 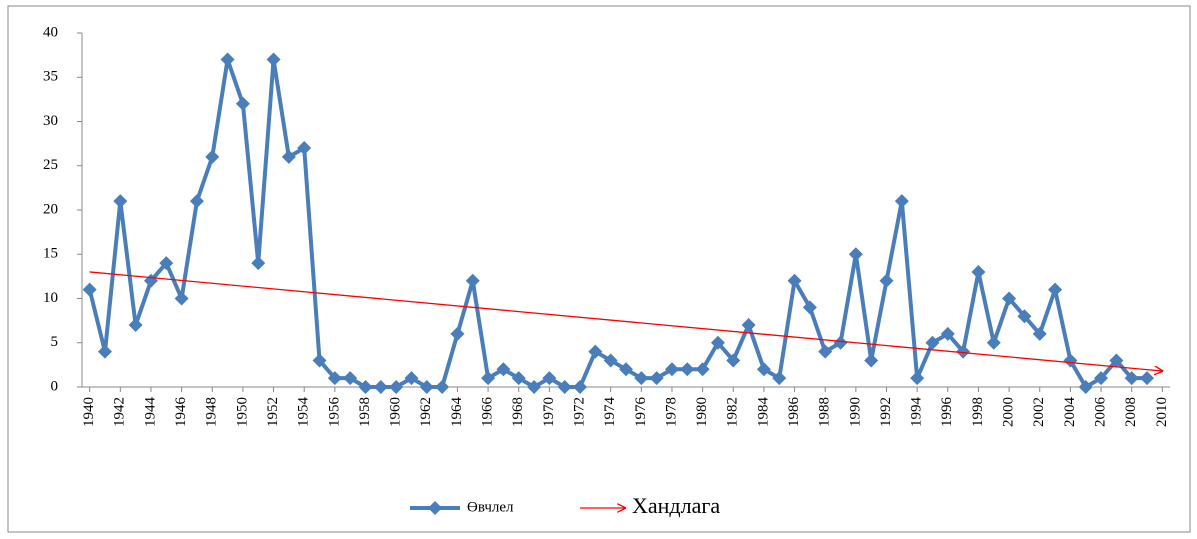 What do you see at coordinates (733, 412) in the screenshot?
I see `x-tick-label: 1982` at bounding box center [733, 412].